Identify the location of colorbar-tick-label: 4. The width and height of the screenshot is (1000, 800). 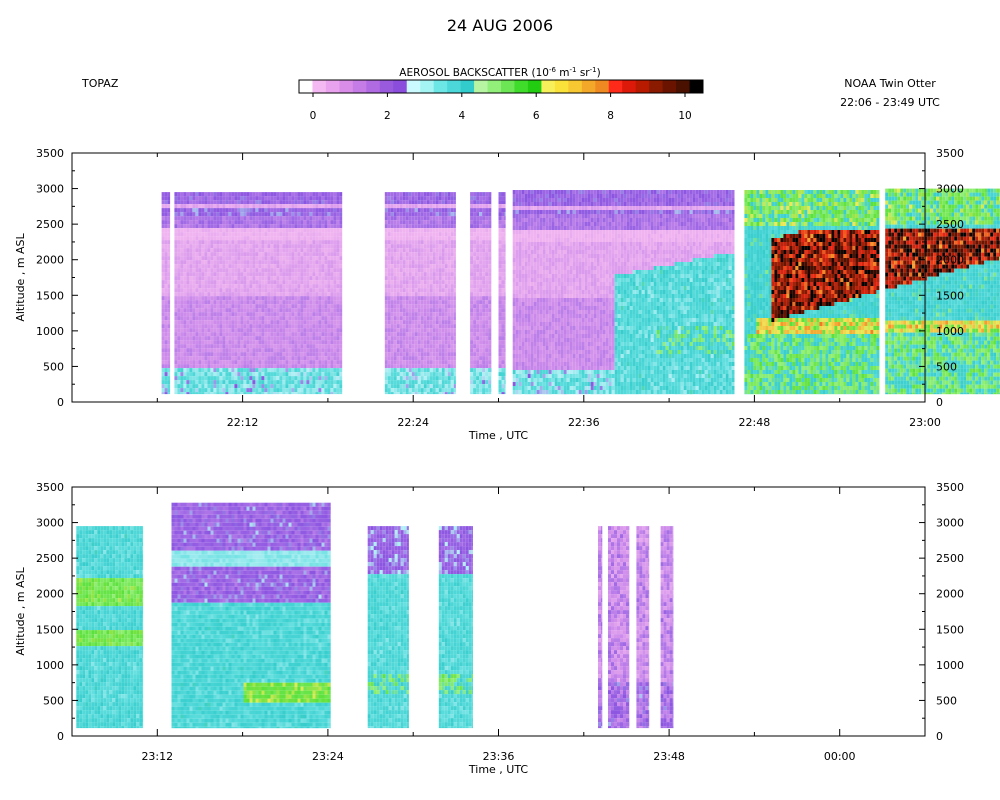
(461, 116).